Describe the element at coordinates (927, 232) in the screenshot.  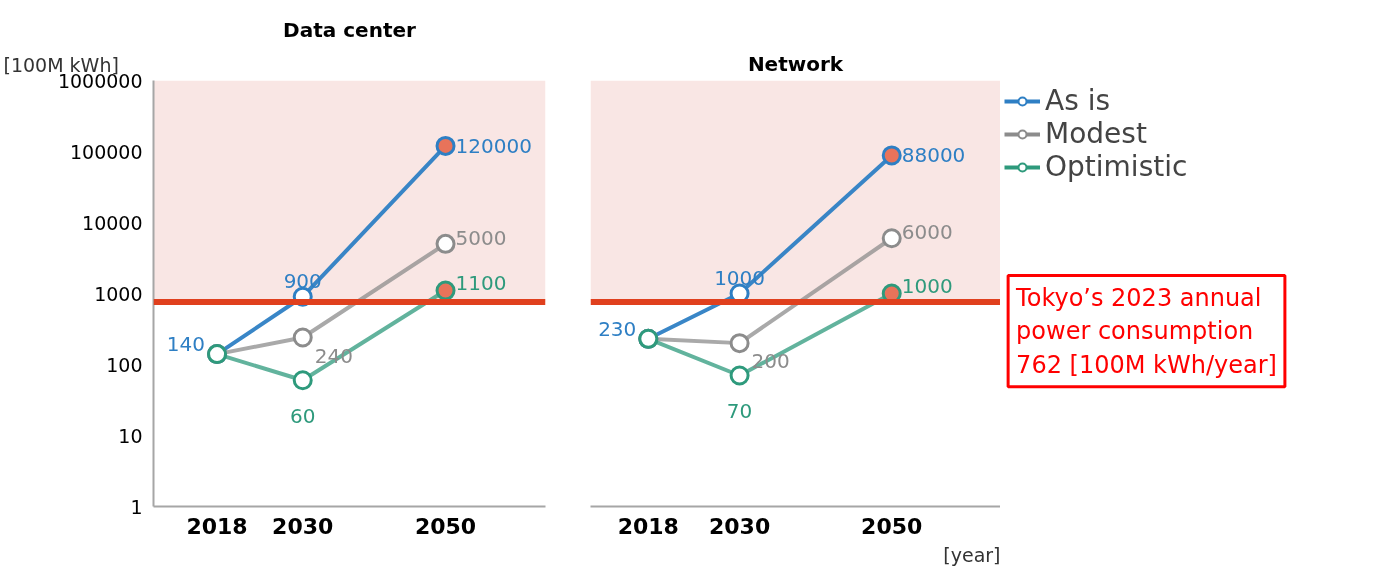
I see `data-label: 6000` at that location.